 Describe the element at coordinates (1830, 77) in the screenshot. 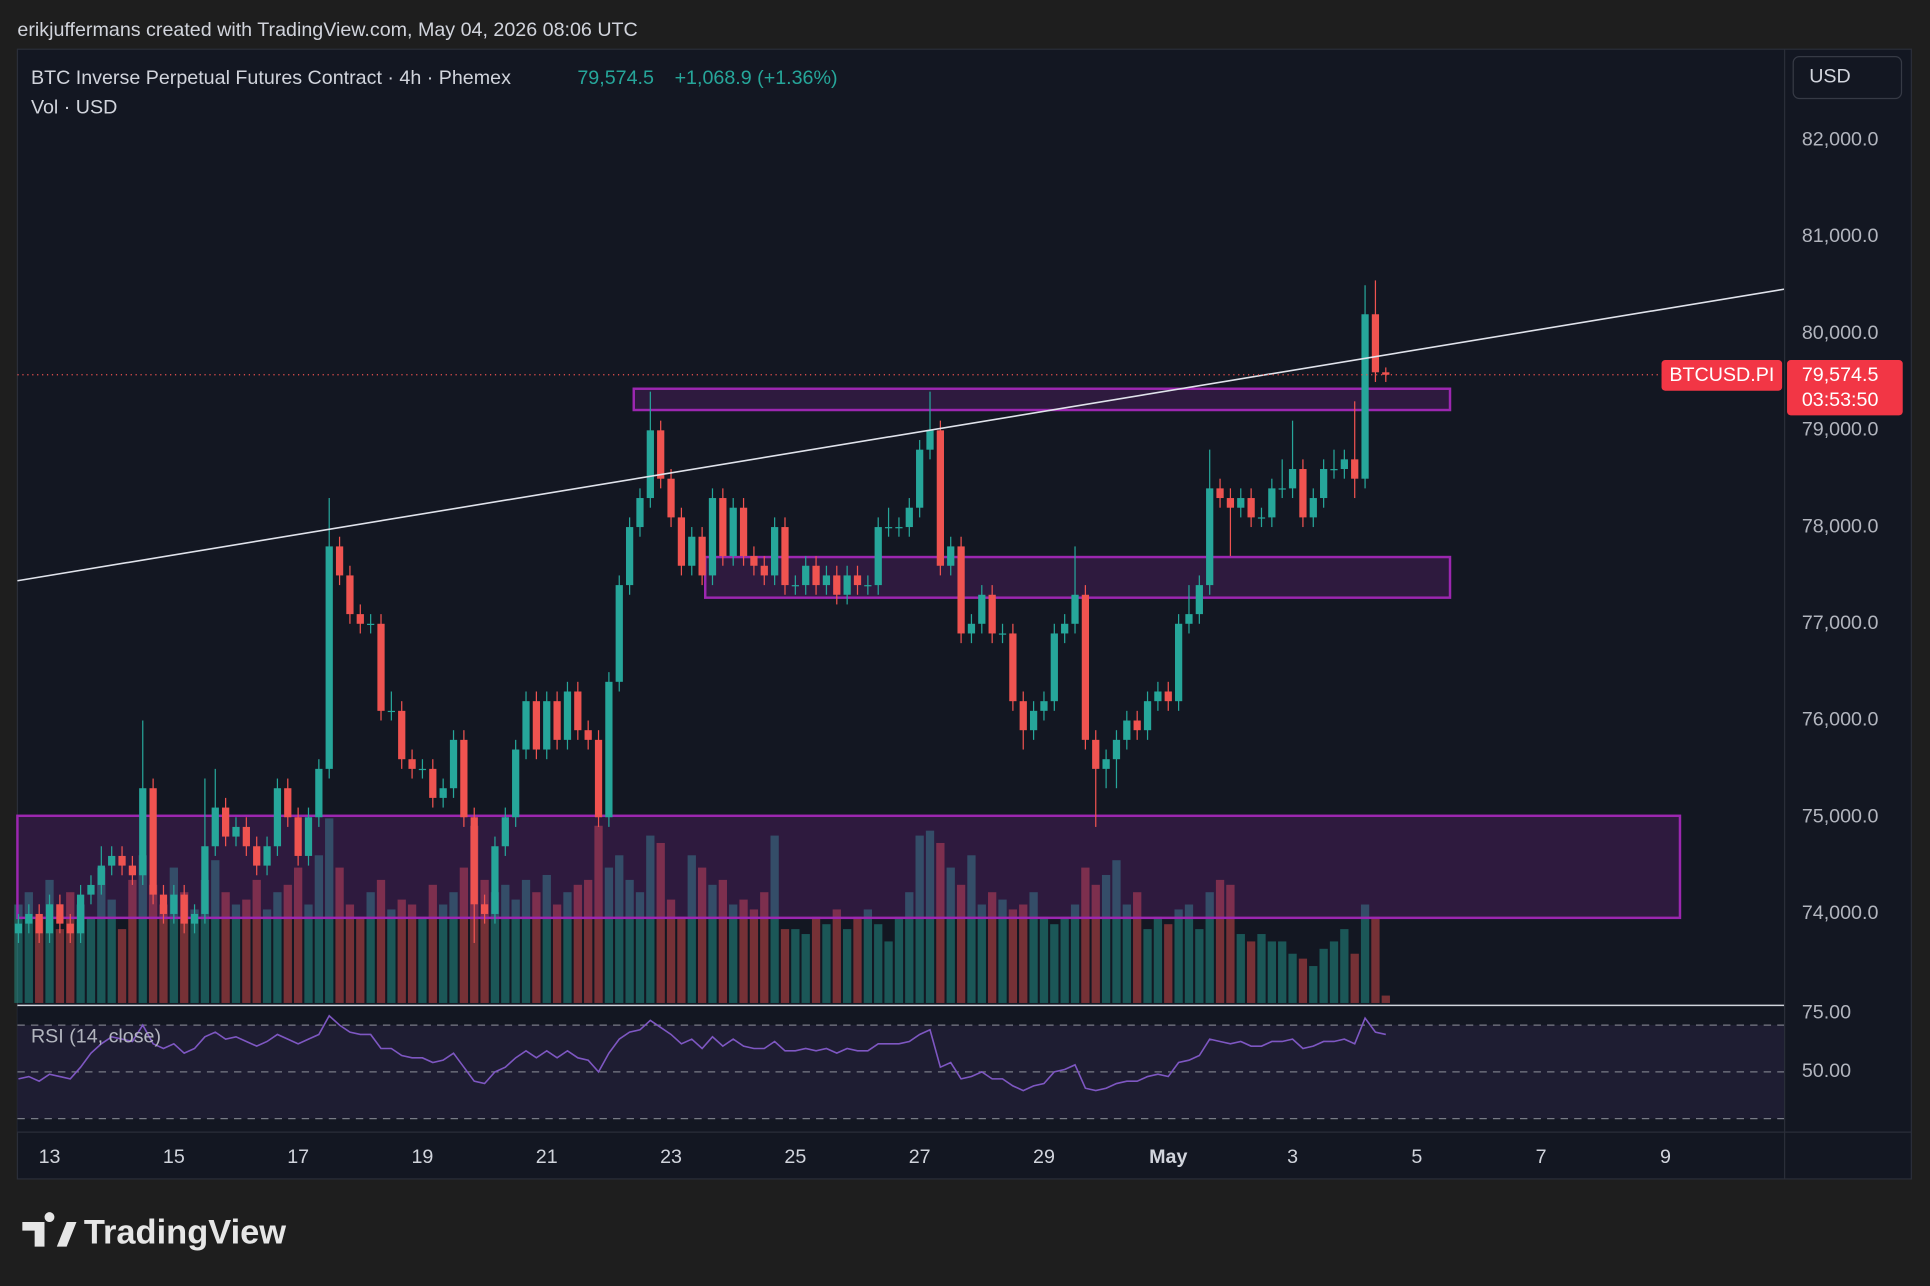

I see `currency-label: USD` at that location.